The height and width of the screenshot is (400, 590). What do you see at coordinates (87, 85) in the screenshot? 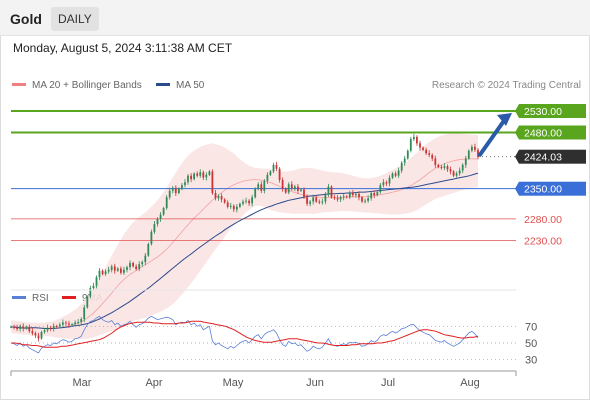
I see `legend-bollinger-label: MA 20 + Bollinger Bands` at bounding box center [87, 85].